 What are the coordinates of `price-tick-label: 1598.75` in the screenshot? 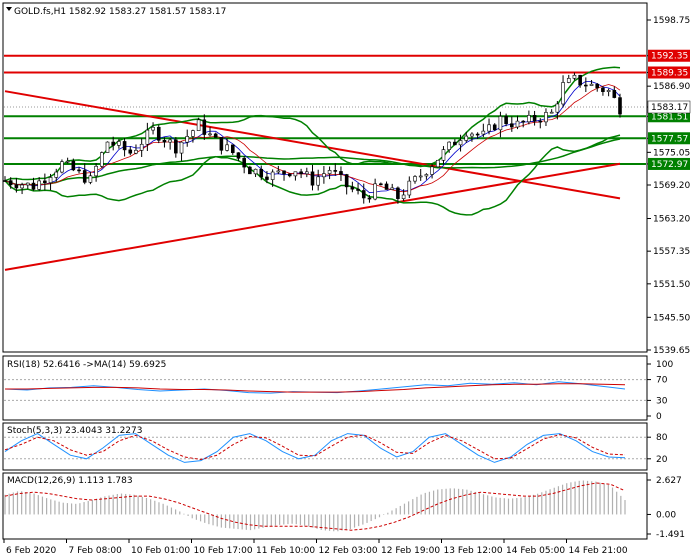 It's located at (671, 21).